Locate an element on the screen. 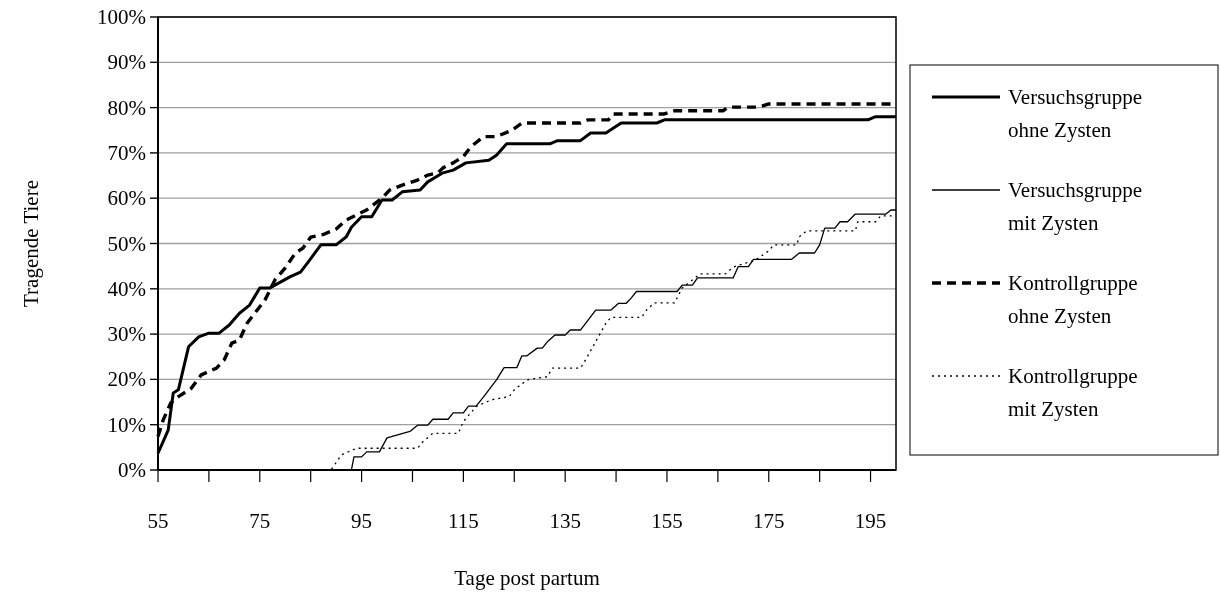 Image resolution: width=1220 pixels, height=598 pixels. y-tick-label: 0% is located at coordinates (132, 470).